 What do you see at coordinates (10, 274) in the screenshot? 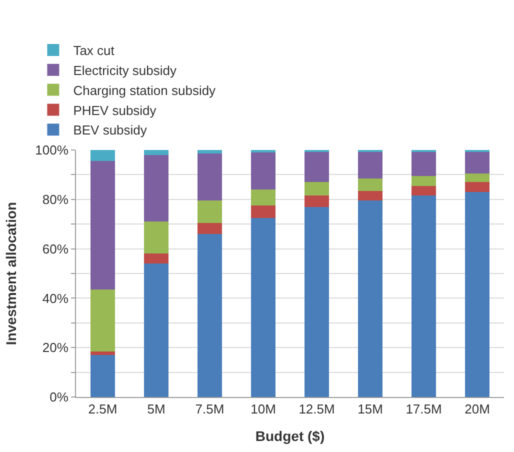
I see `y-axis-title: Investment allocation` at bounding box center [10, 274].